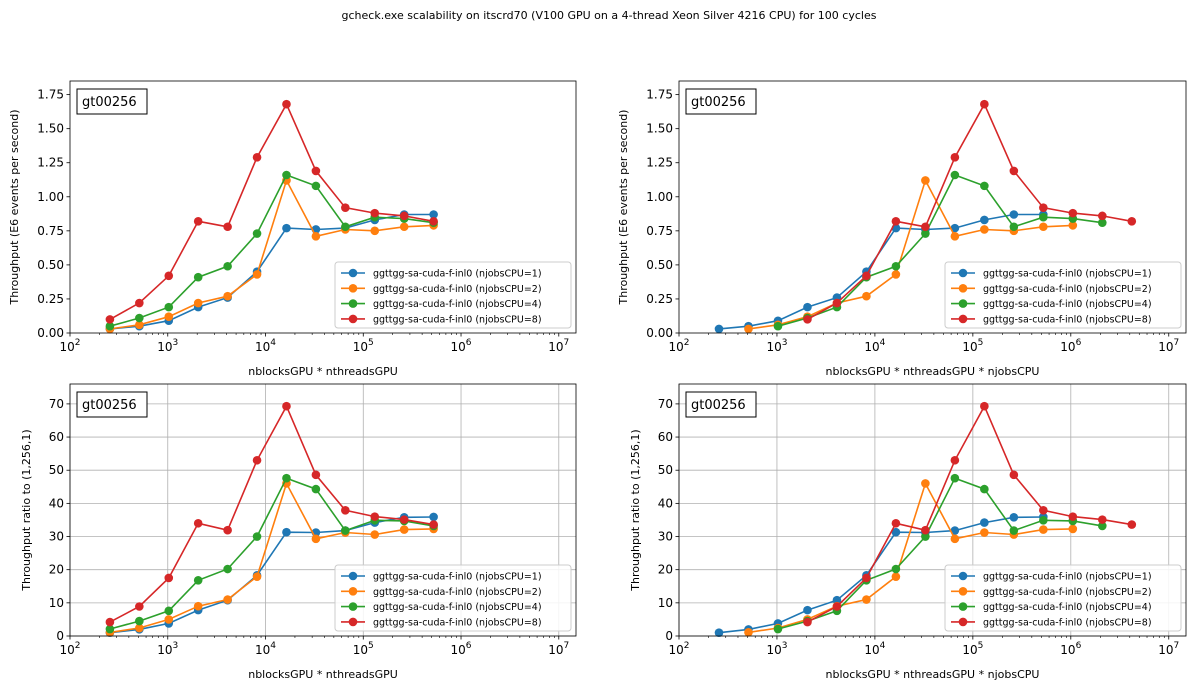 The image size is (1195, 693). What do you see at coordinates (56, 570) in the screenshot?
I see `y-tick-label: 20` at bounding box center [56, 570].